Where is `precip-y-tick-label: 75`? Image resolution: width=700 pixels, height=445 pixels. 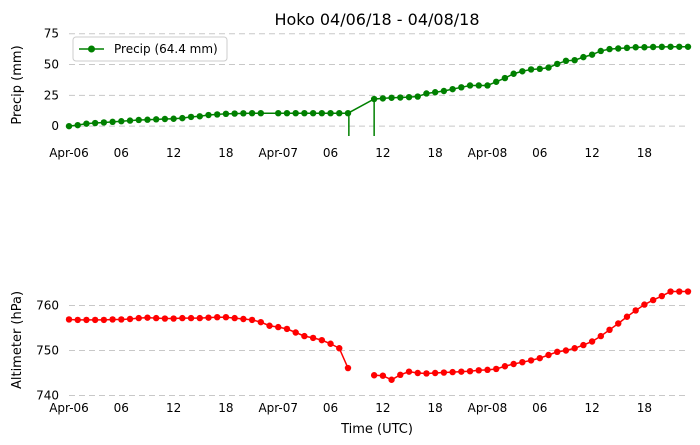
precip-y-tick-label: 75 is located at coordinates (51, 34).